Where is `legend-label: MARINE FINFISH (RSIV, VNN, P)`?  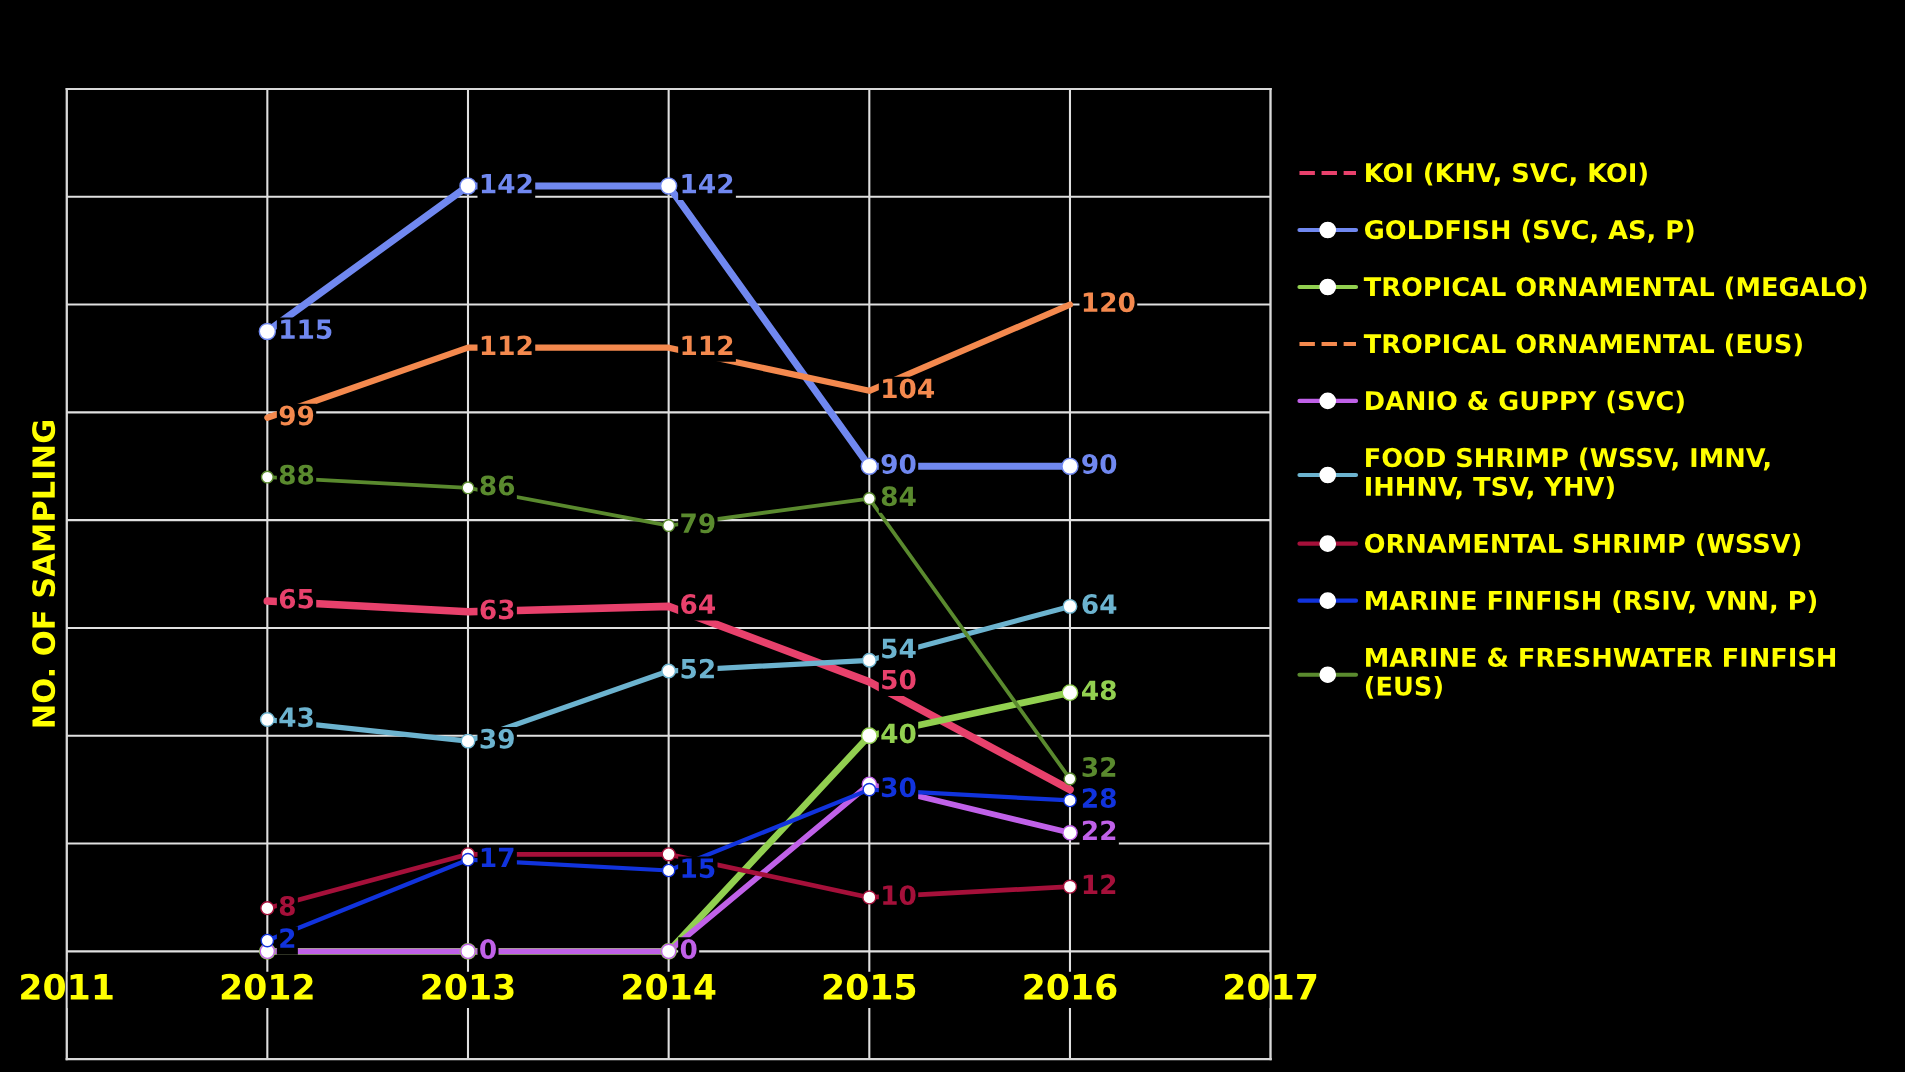 legend-label: MARINE FINFISH (RSIV, VNN, P) is located at coordinates (1591, 602).